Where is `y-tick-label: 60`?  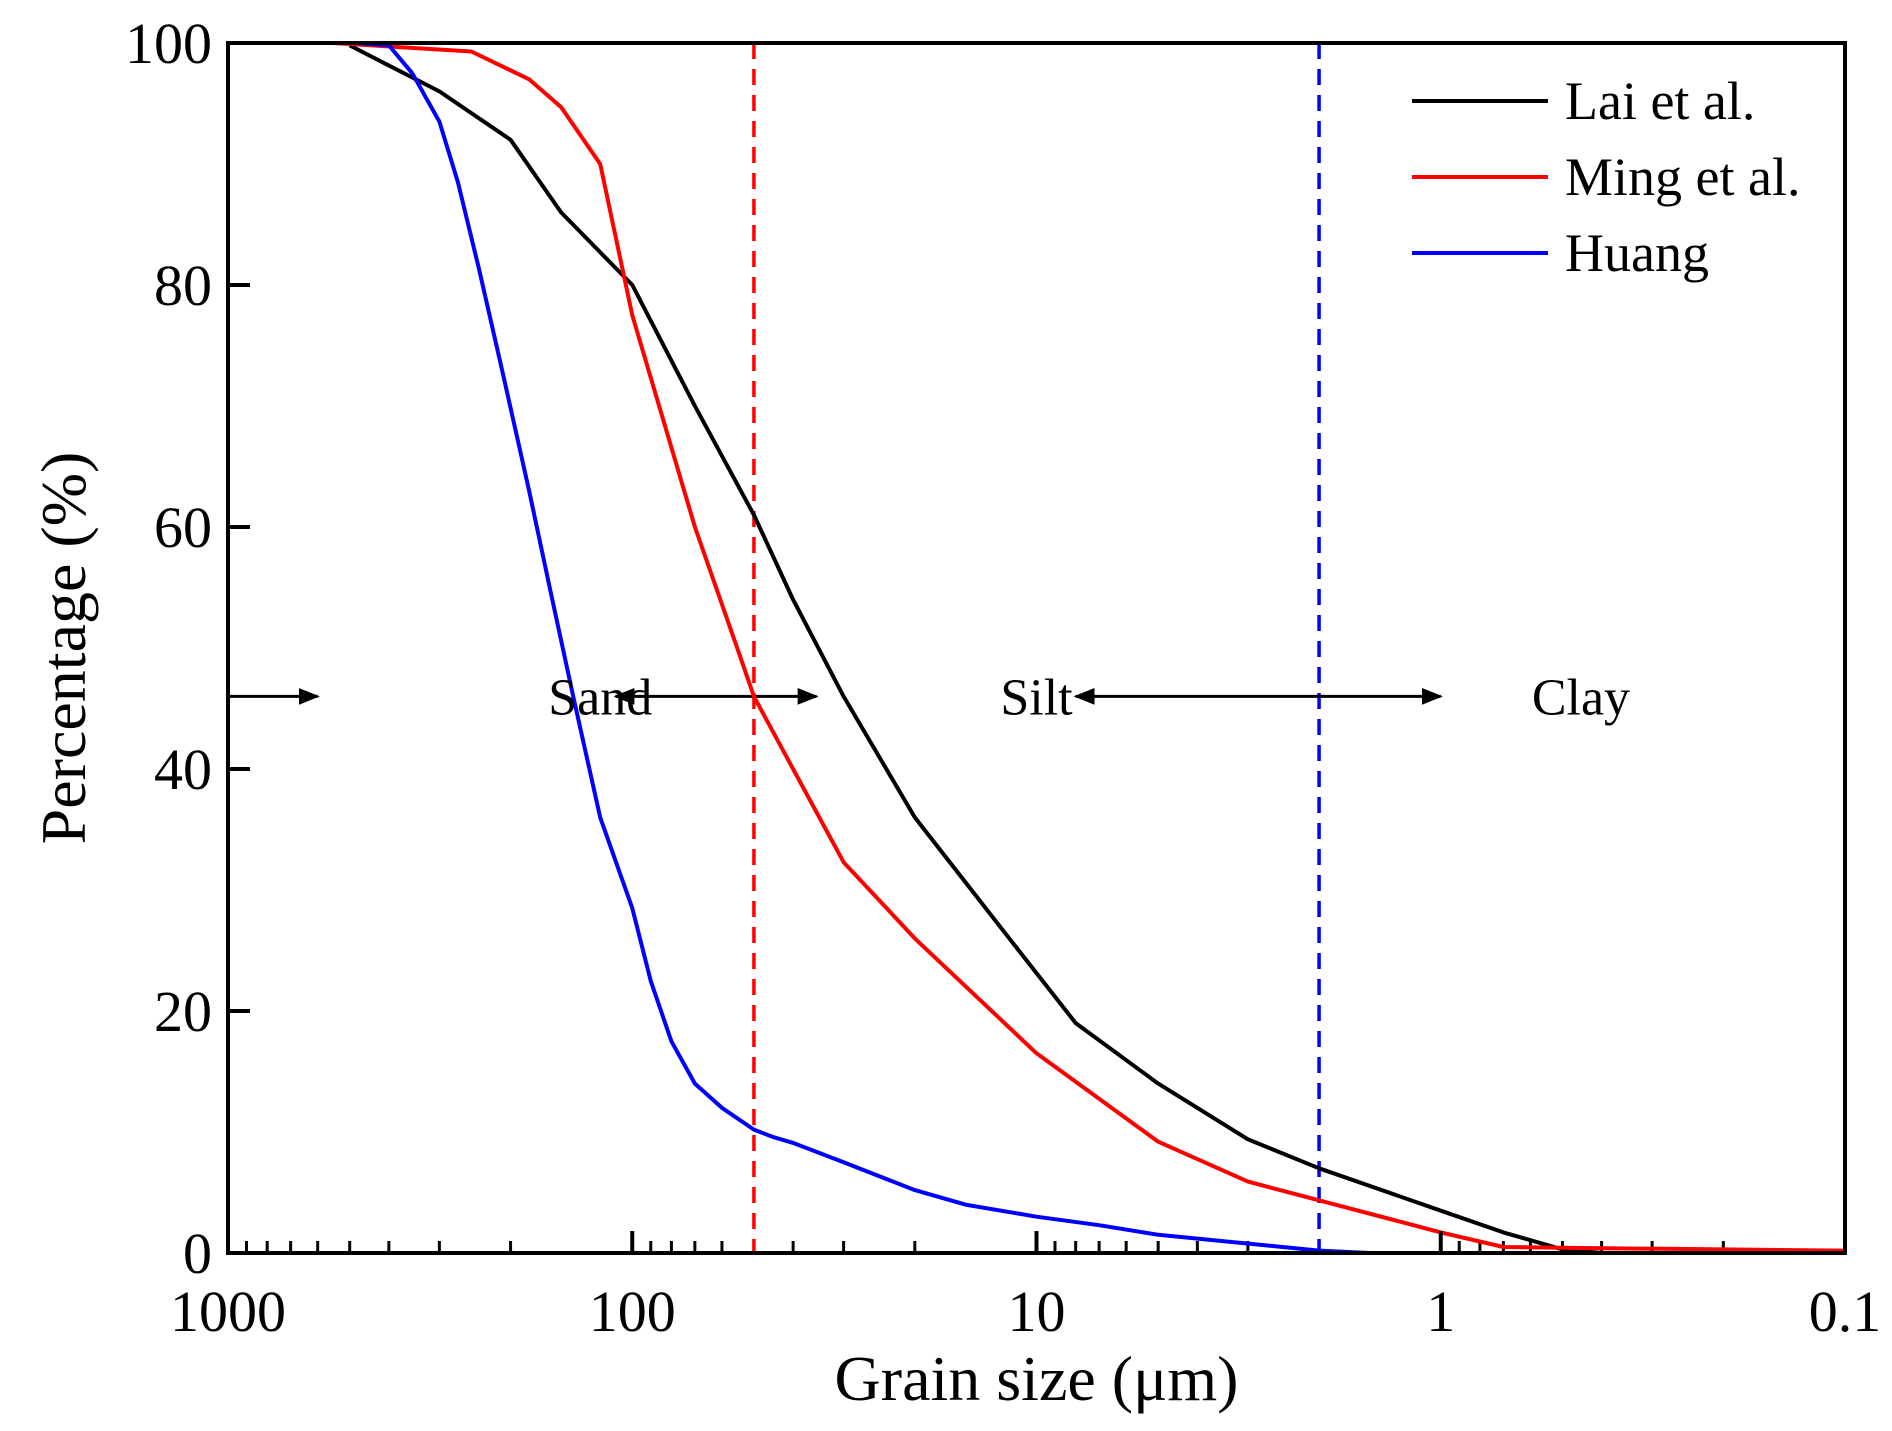
y-tick-label: 60 is located at coordinates (183, 527).